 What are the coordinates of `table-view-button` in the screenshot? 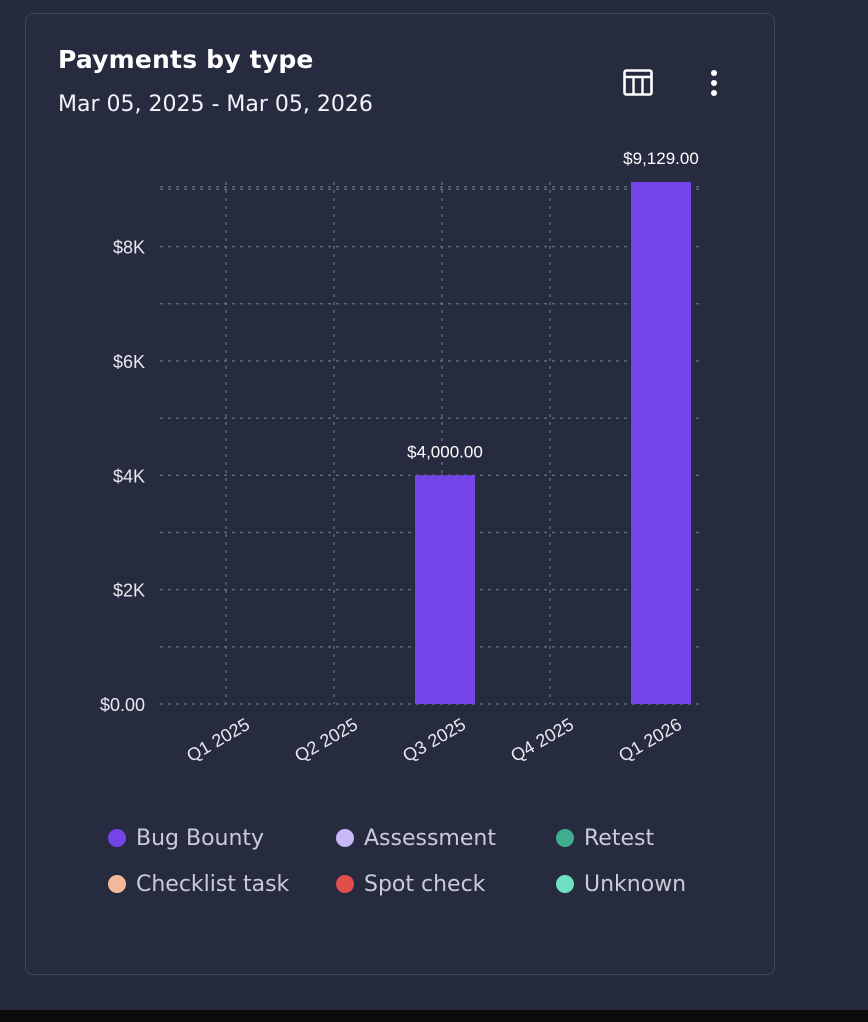 It's located at (638, 82).